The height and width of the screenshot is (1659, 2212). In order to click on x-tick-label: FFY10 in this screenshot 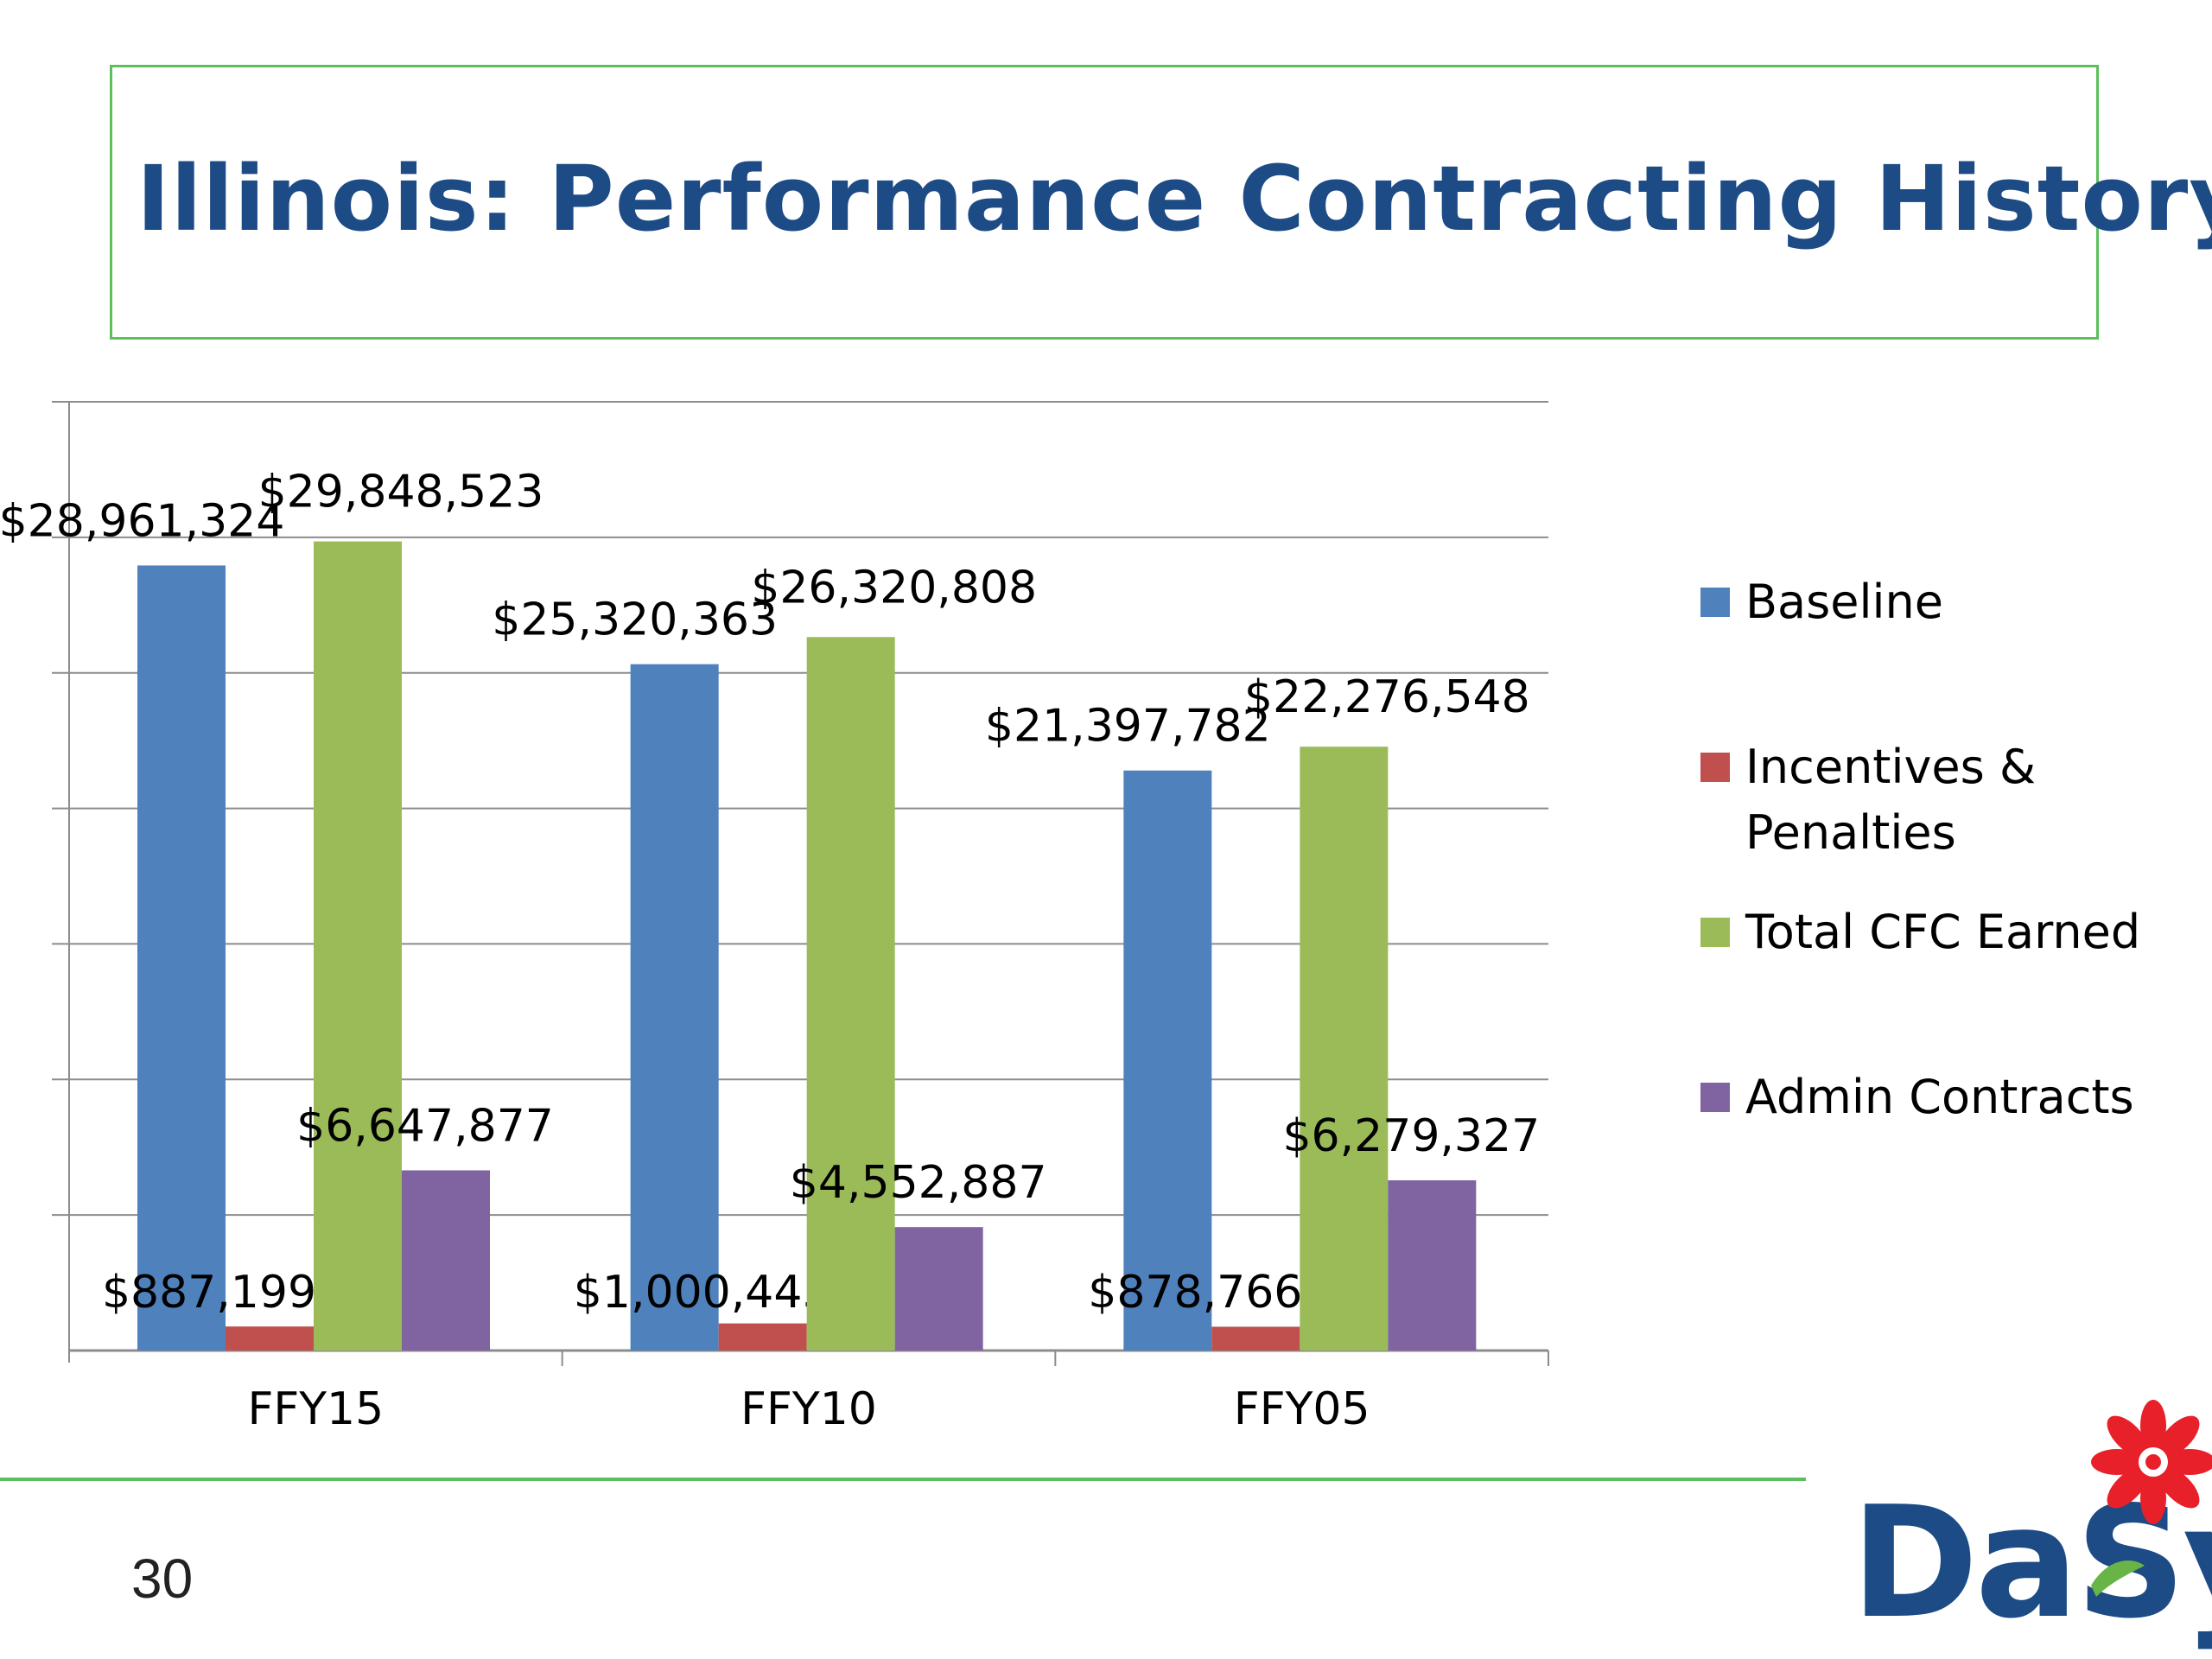, I will do `click(809, 1409)`.